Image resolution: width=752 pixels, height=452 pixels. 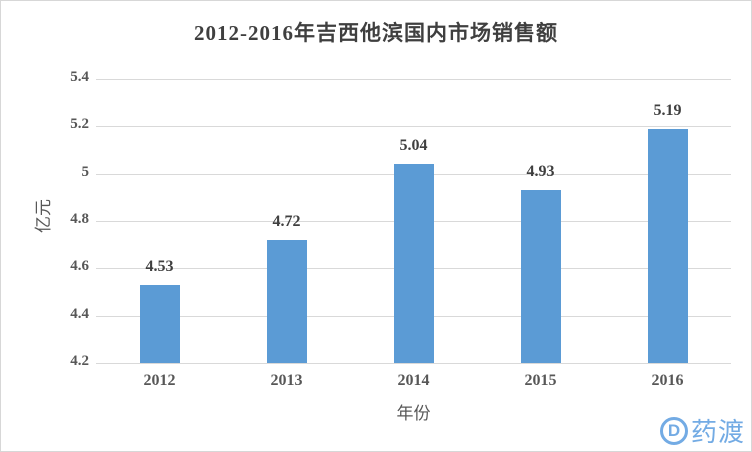 I want to click on bar-2013, so click(x=286, y=301).